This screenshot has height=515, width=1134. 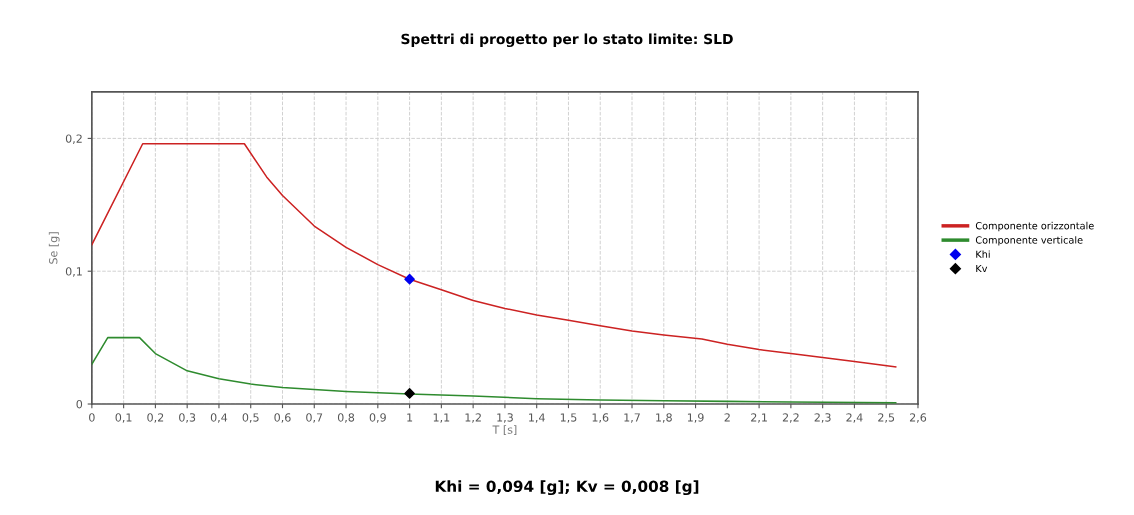 I want to click on x-tick-label: 0,8, so click(x=346, y=418).